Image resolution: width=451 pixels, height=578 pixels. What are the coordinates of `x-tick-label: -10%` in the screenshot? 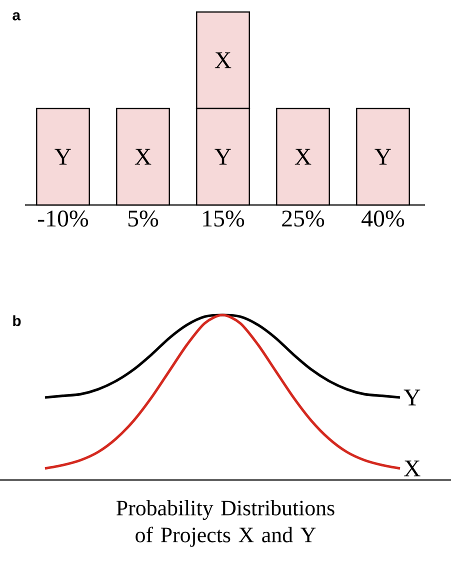 It's located at (63, 218).